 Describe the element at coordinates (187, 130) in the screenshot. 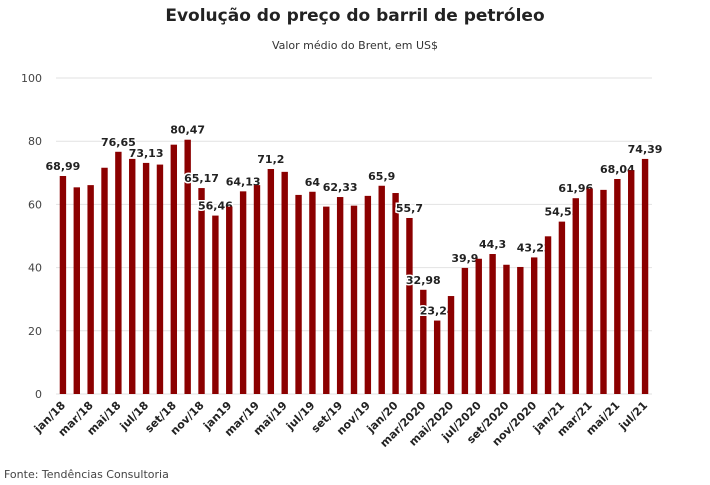

I see `value-label: 80,47` at that location.